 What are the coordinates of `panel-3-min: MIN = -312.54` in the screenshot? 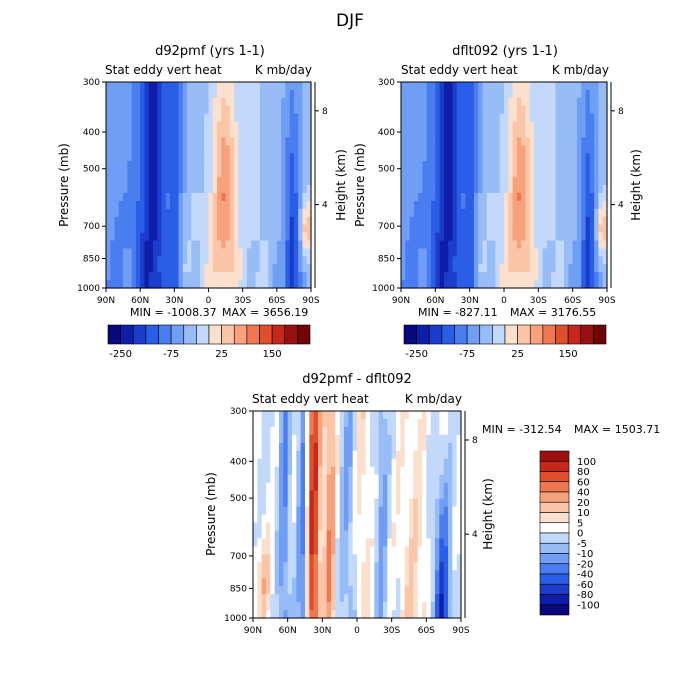 It's located at (522, 429).